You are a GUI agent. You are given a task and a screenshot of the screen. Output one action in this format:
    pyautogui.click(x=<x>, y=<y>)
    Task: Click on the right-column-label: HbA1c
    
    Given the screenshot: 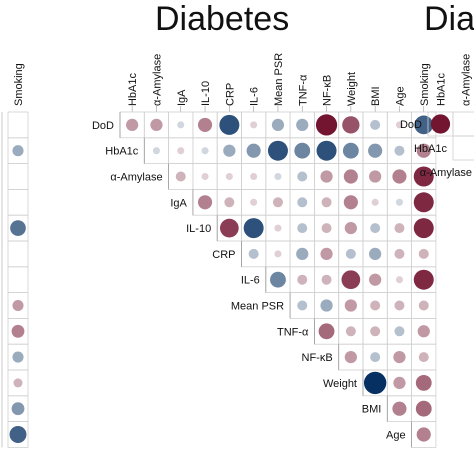 What is the action you would take?
    pyautogui.click(x=442, y=89)
    